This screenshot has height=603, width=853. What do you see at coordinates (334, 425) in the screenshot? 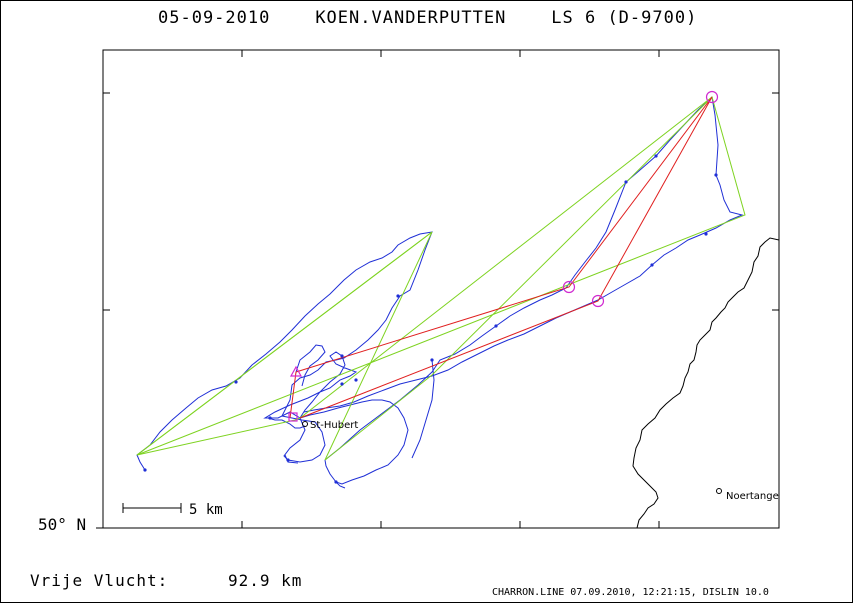
I see `place-label-st-hubert: St-Hubert` at bounding box center [334, 425].